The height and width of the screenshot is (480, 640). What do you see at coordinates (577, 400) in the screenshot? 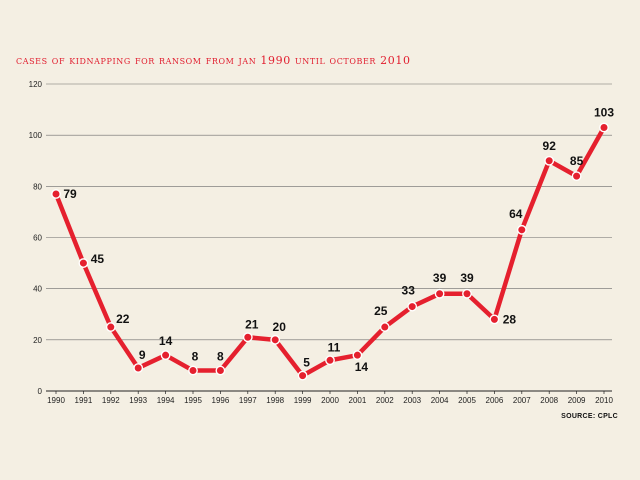
I see `x-tick-label: 2009` at bounding box center [577, 400].